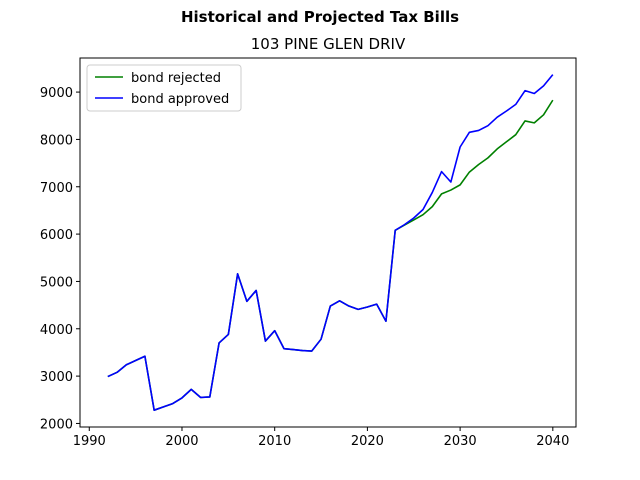 Image resolution: width=640 pixels, height=480 pixels. What do you see at coordinates (56, 140) in the screenshot?
I see `y-tick-label-8000: 8000` at bounding box center [56, 140].